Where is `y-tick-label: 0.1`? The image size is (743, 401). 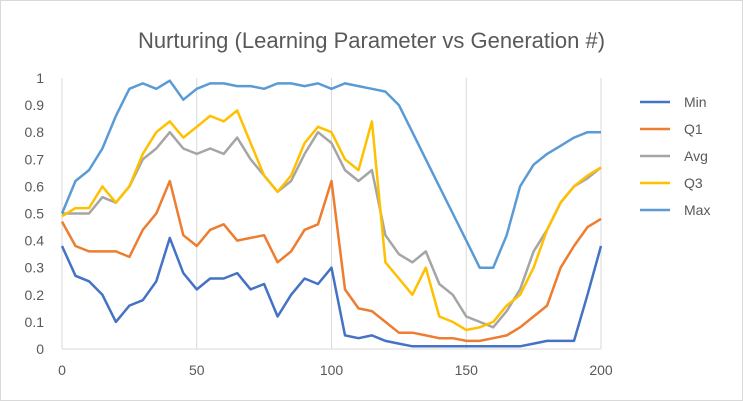 y-tick-label: 0.1 is located at coordinates (35, 322).